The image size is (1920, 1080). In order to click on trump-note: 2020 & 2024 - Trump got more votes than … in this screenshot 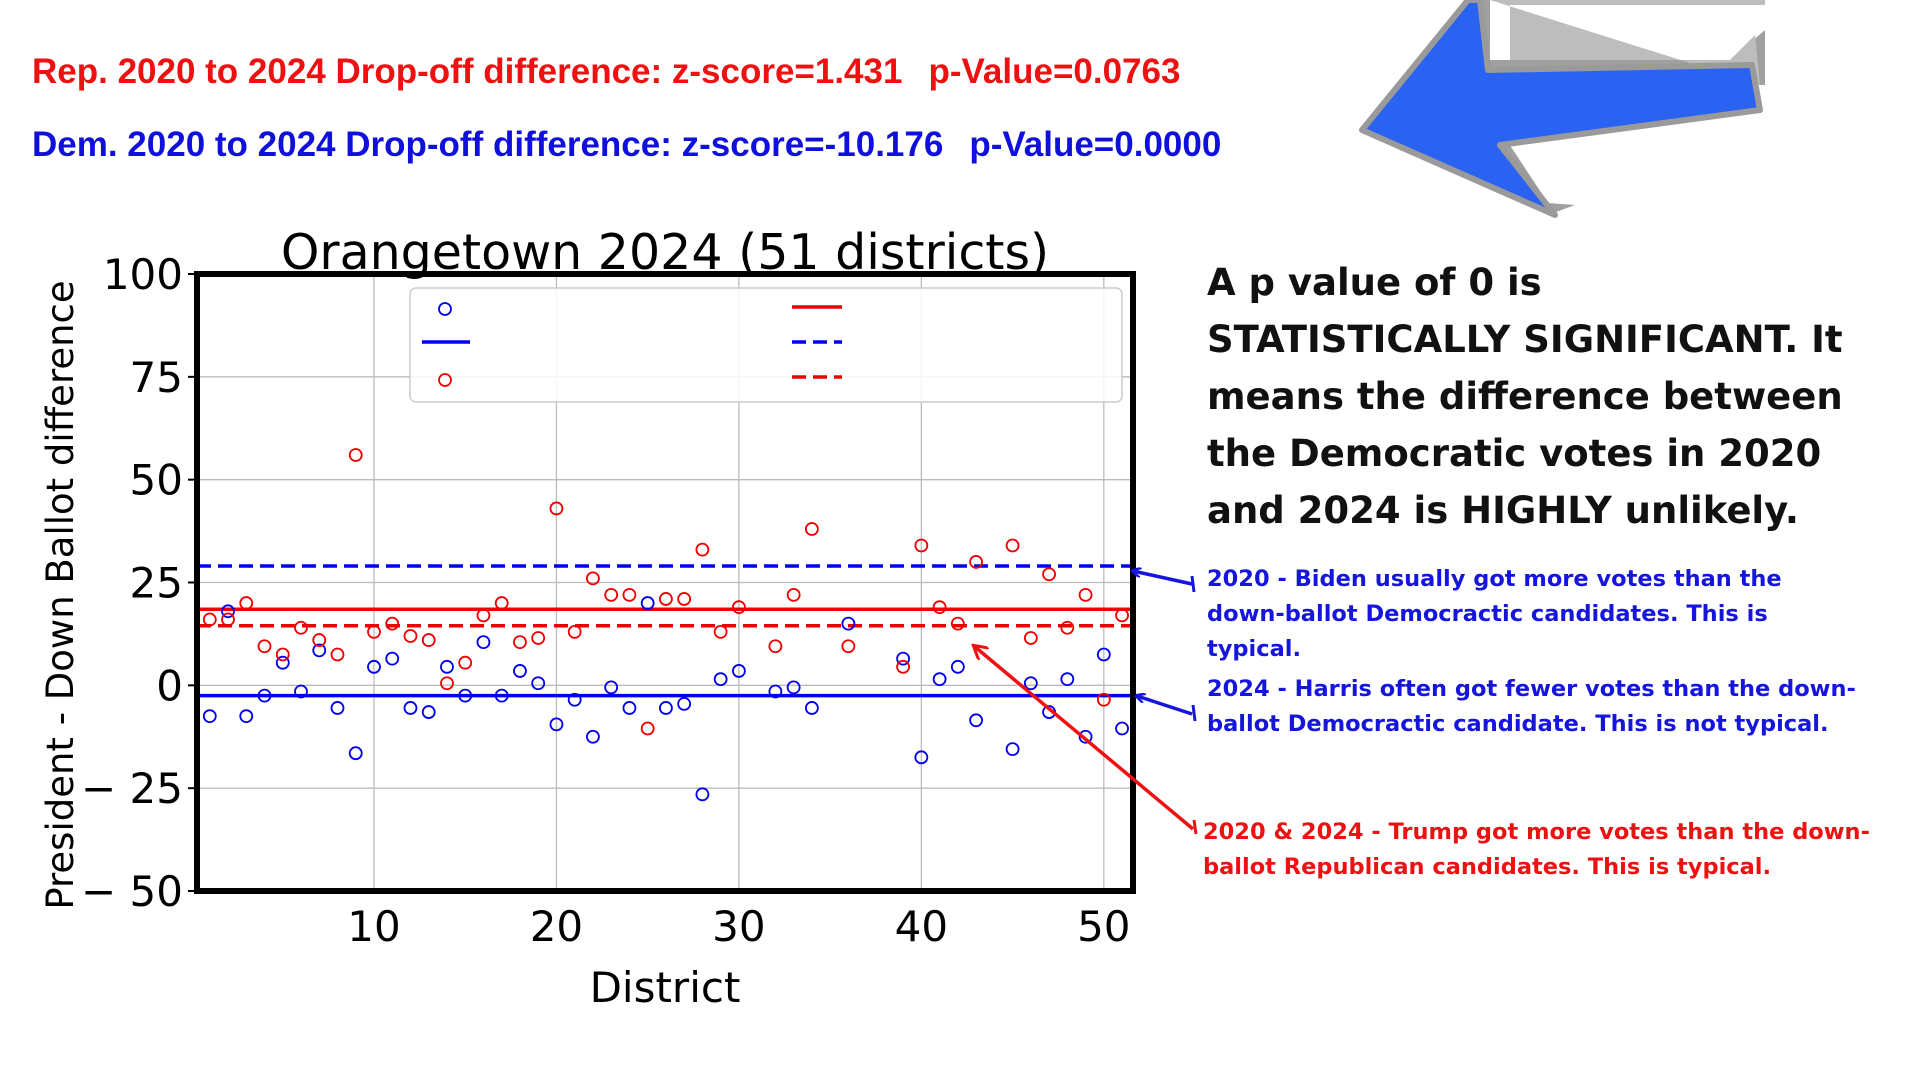, I will do `click(1536, 849)`.